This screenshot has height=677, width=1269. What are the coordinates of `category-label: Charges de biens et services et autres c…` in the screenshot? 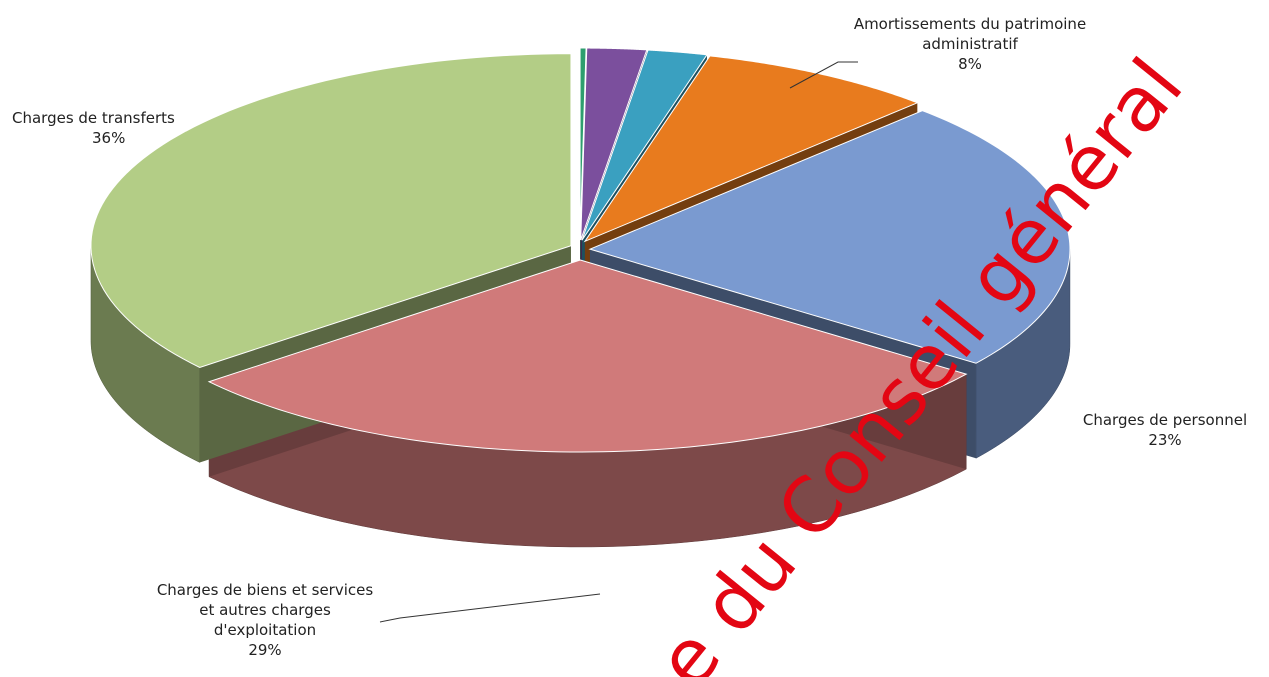 It's located at (265, 610).